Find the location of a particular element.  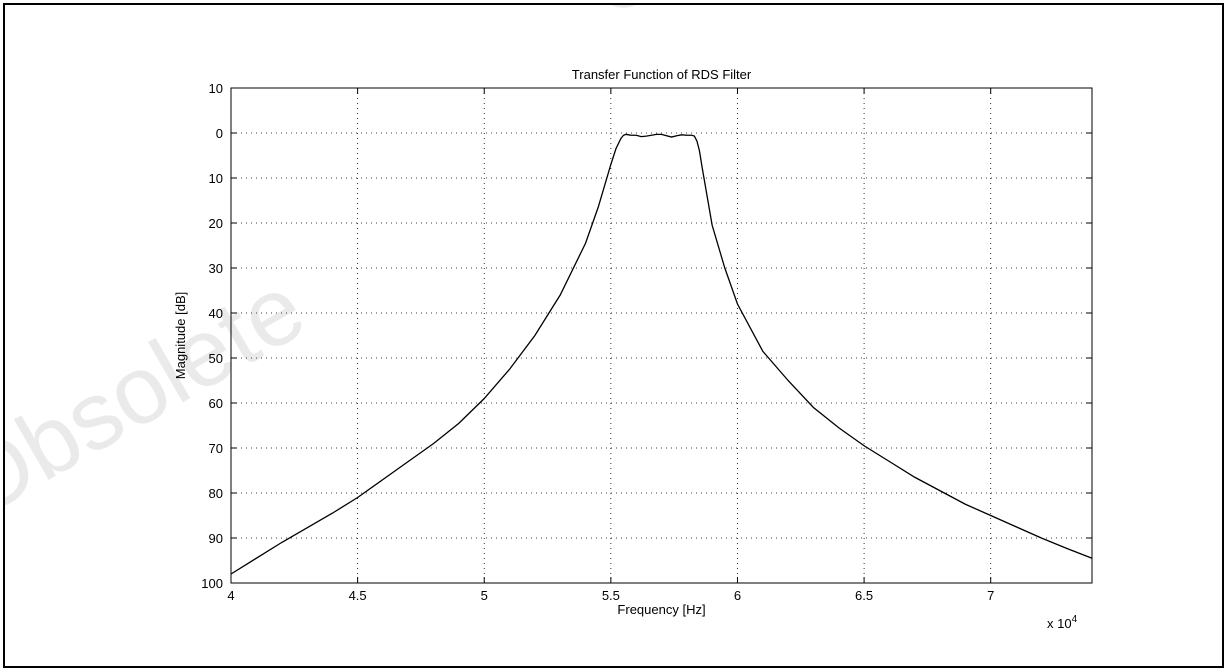

y-tick-label: 20 is located at coordinates (216, 223).